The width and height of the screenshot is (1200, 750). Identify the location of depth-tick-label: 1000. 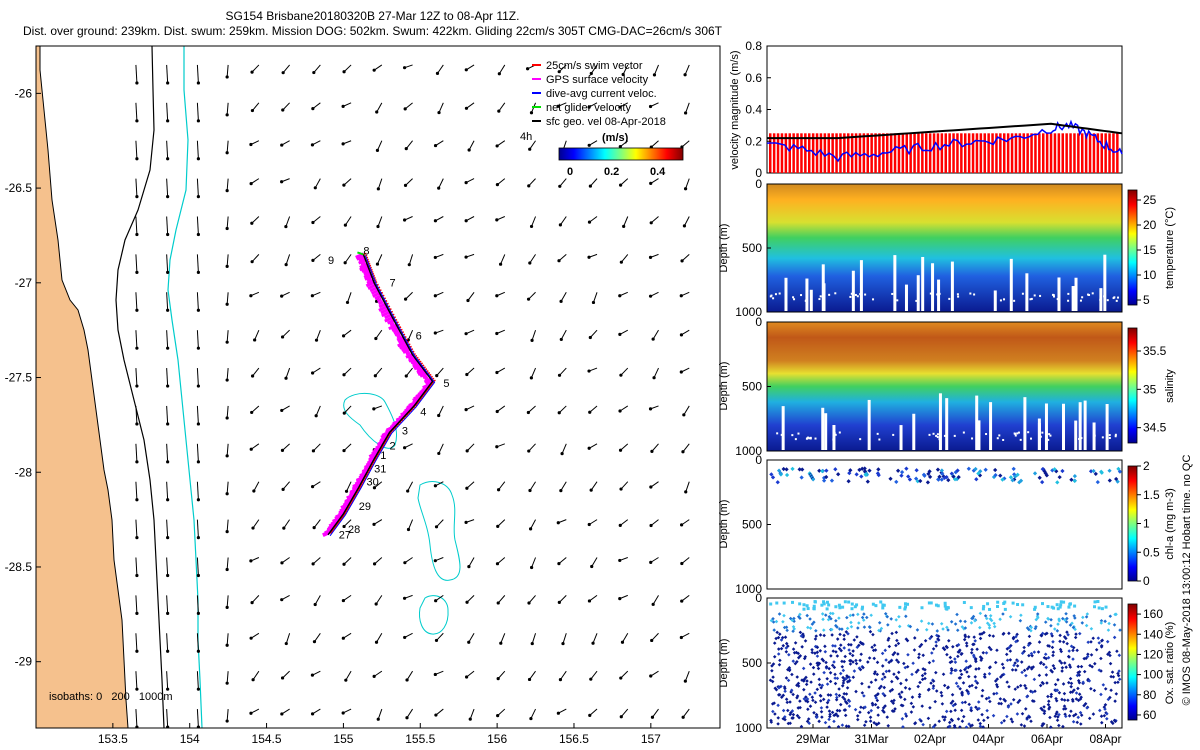
(748, 451).